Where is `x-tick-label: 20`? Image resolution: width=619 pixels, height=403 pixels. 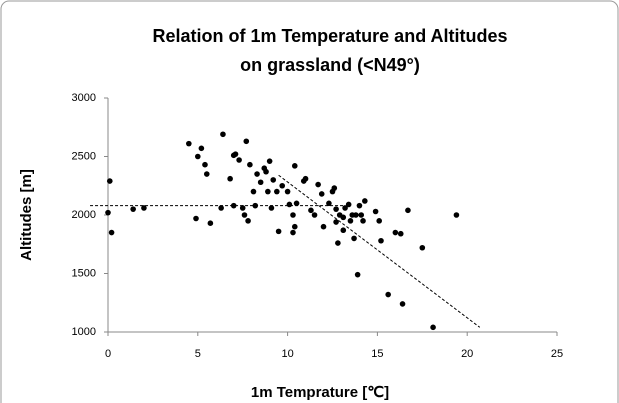
x-tick-label: 20 is located at coordinates (467, 354).